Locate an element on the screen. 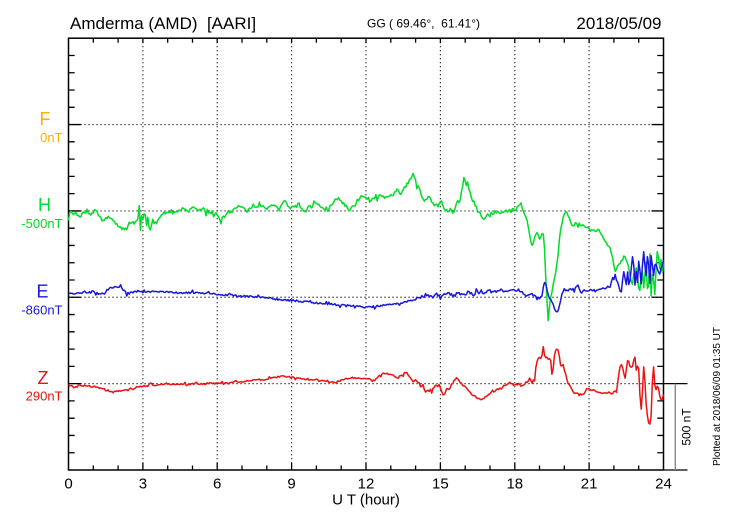 The width and height of the screenshot is (730, 520). svg-text: 15 is located at coordinates (440, 484).